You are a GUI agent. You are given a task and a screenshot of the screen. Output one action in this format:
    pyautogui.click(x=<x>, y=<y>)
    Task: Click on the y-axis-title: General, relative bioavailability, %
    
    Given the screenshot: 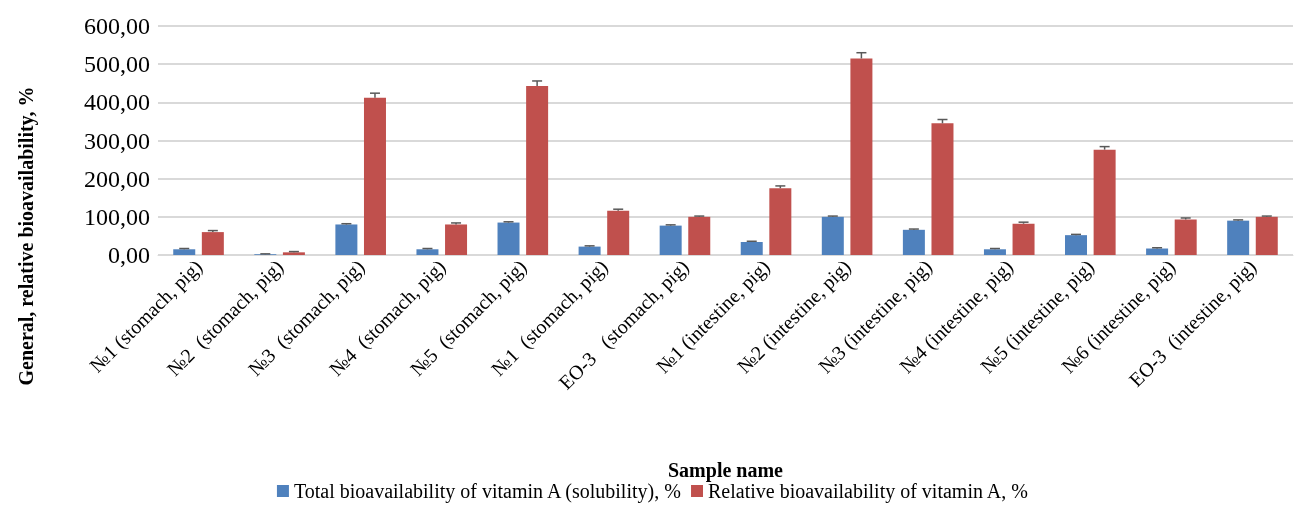 What is the action you would take?
    pyautogui.click(x=26, y=236)
    